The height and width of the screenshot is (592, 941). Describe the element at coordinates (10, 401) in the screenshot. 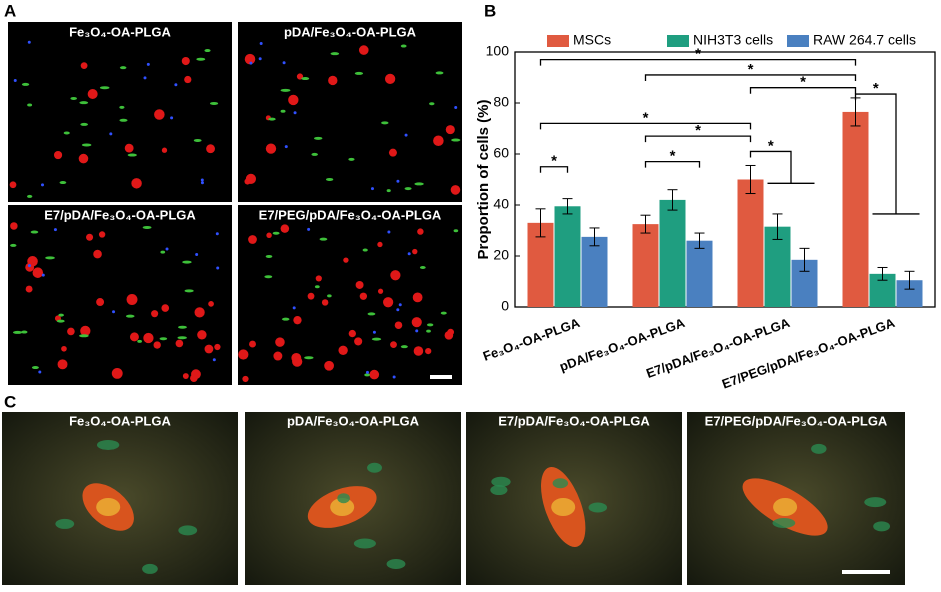

I see `panel-label: C` at that location.